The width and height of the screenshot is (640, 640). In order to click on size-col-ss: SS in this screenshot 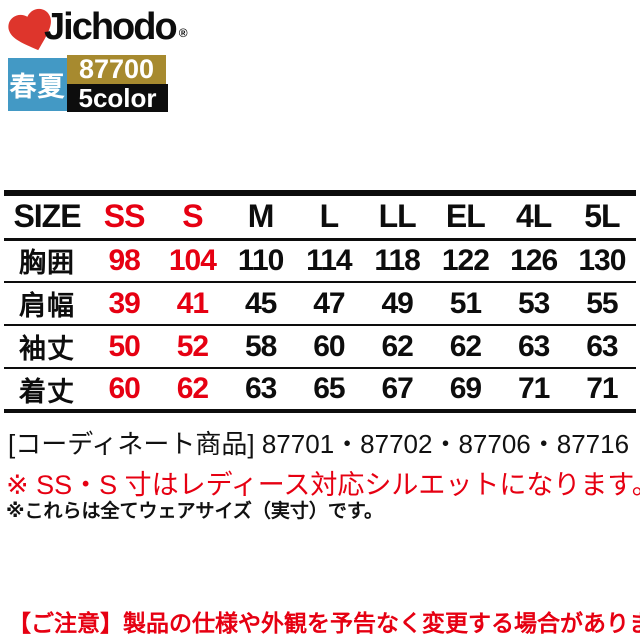, I will do `click(124, 216)`.